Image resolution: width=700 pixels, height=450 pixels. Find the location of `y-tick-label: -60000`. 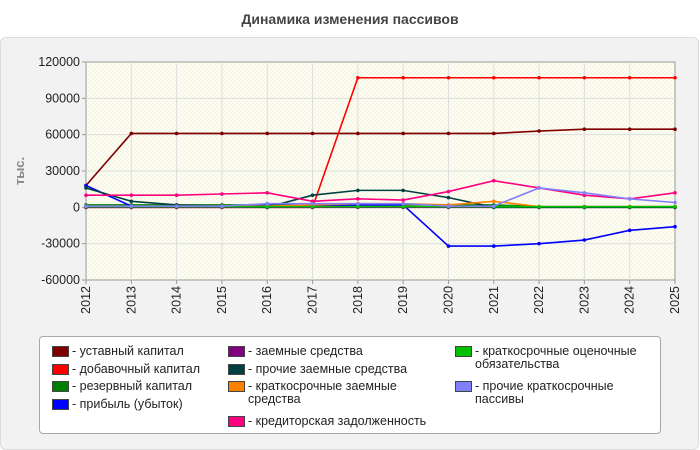

y-tick-label: -60000 is located at coordinates (60, 280).